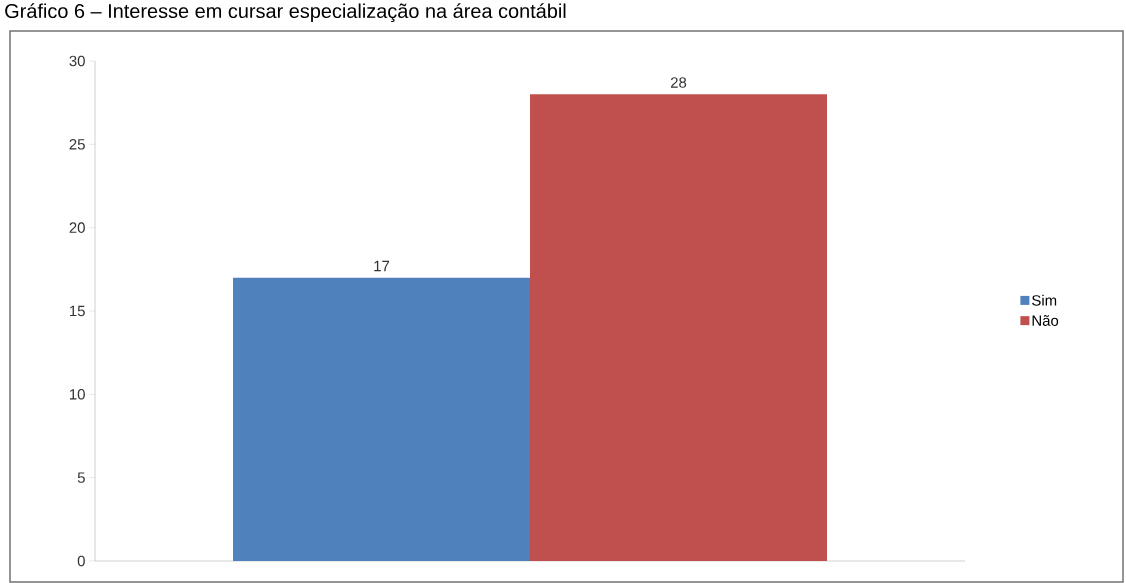 This screenshot has height=583, width=1126. Describe the element at coordinates (285, 13) in the screenshot. I see `chart-title: Gráfico 6 – Interesse em cursar especialização na área contábil` at that location.